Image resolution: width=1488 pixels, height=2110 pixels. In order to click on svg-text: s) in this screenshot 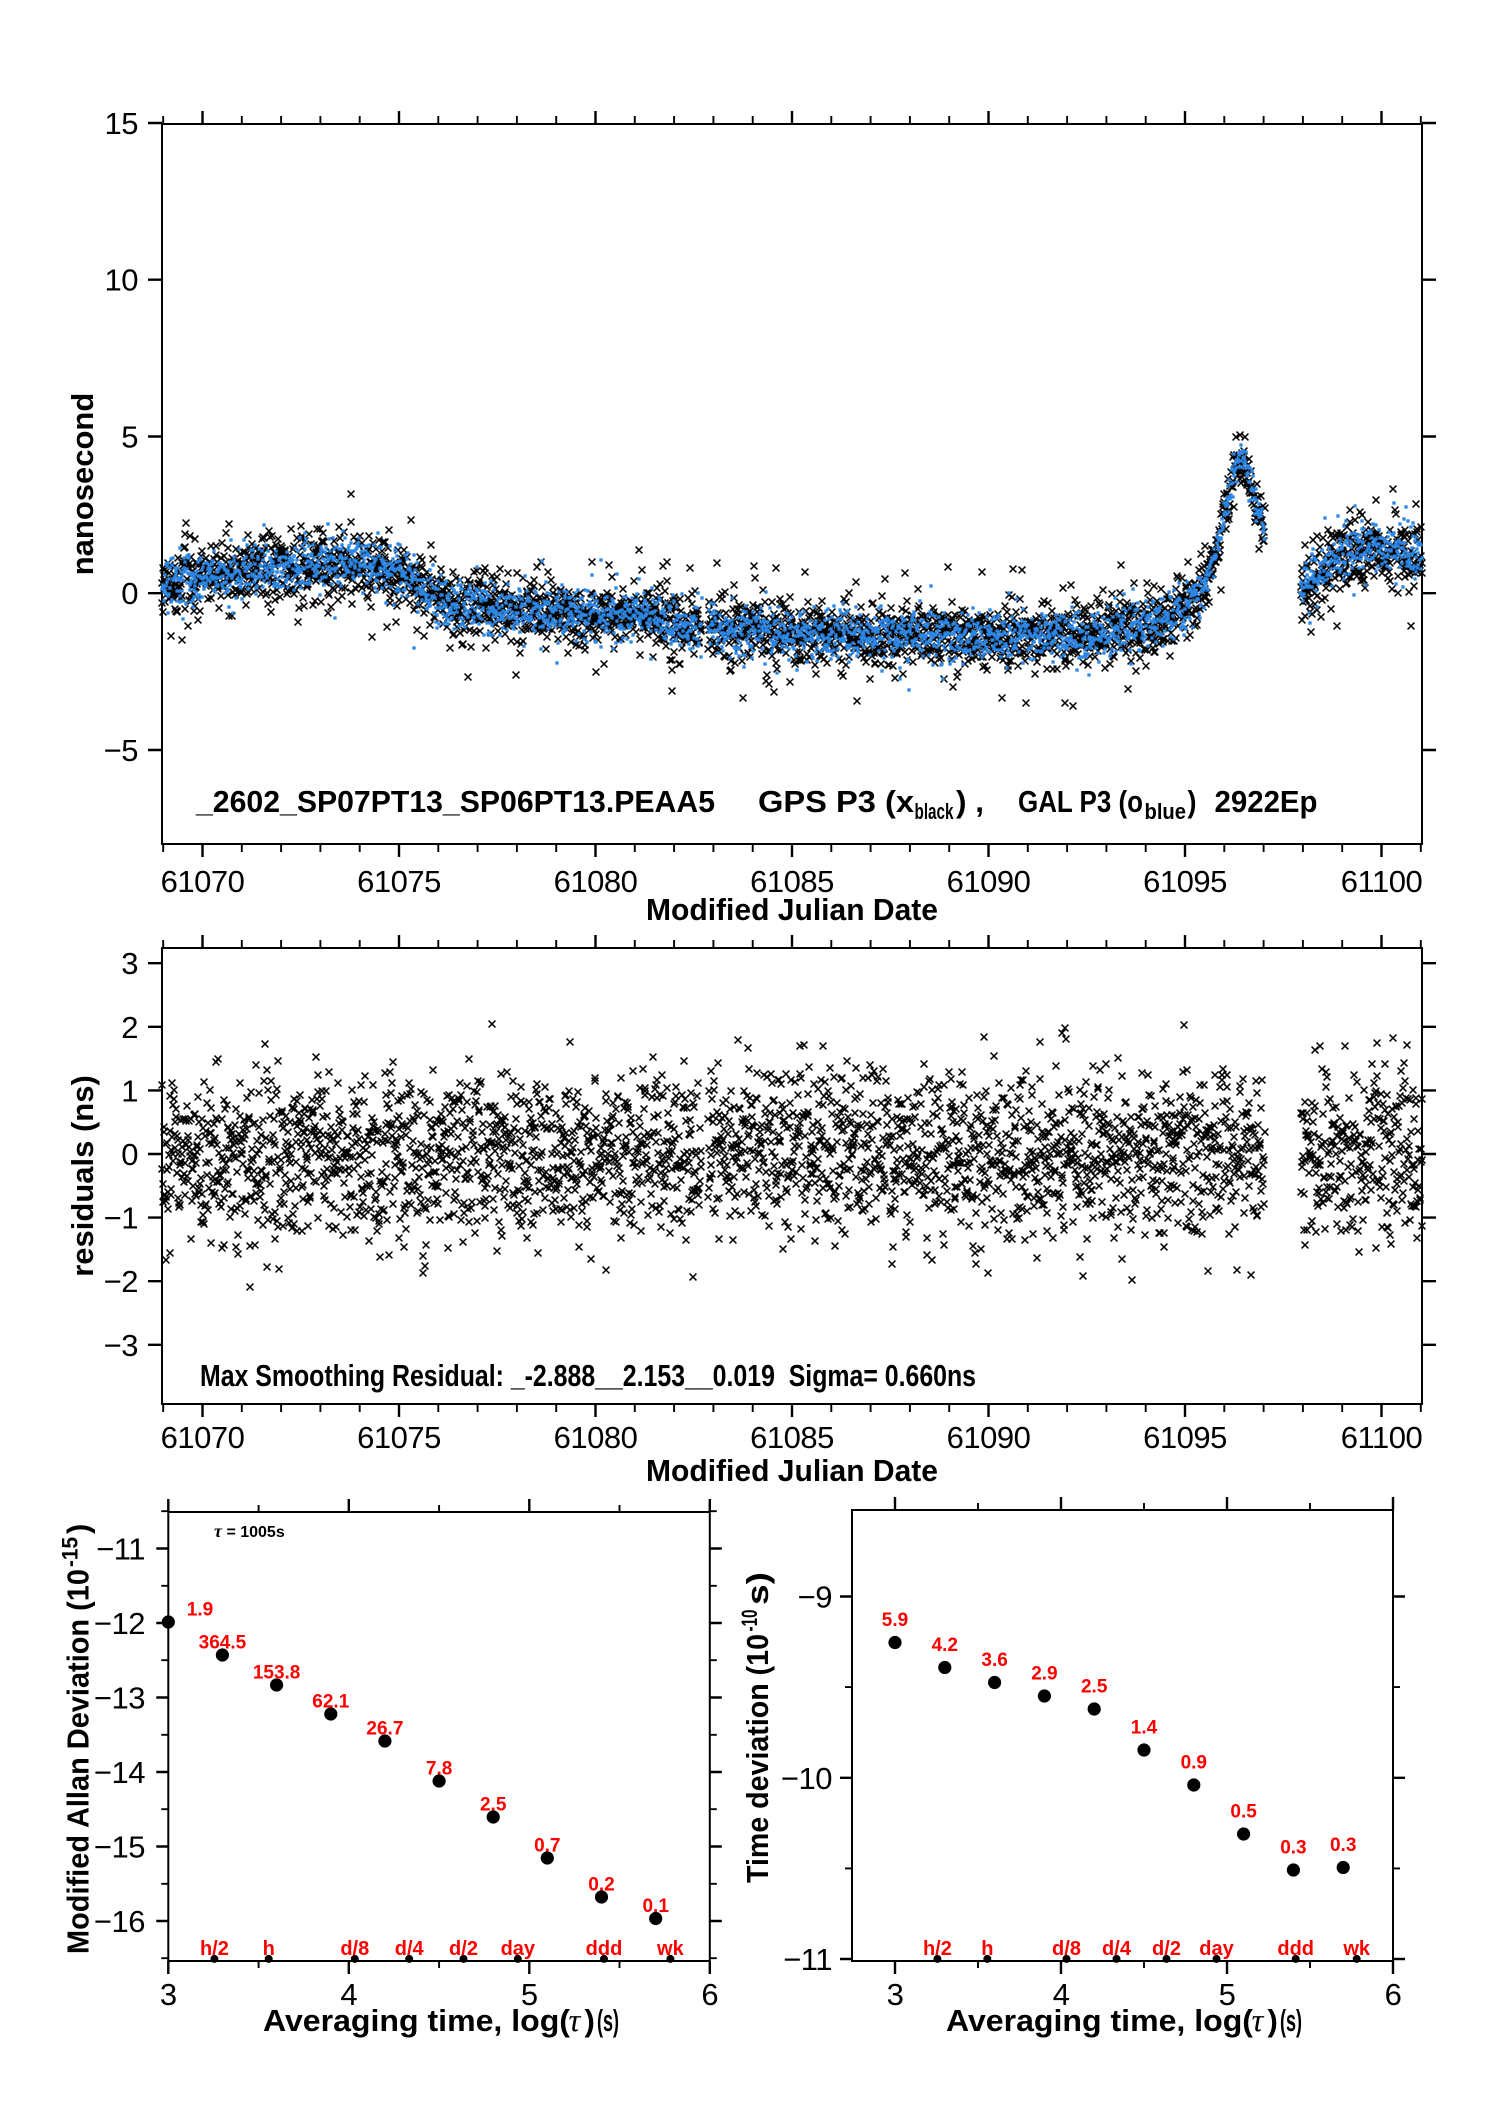, I will do `click(757, 1588)`.